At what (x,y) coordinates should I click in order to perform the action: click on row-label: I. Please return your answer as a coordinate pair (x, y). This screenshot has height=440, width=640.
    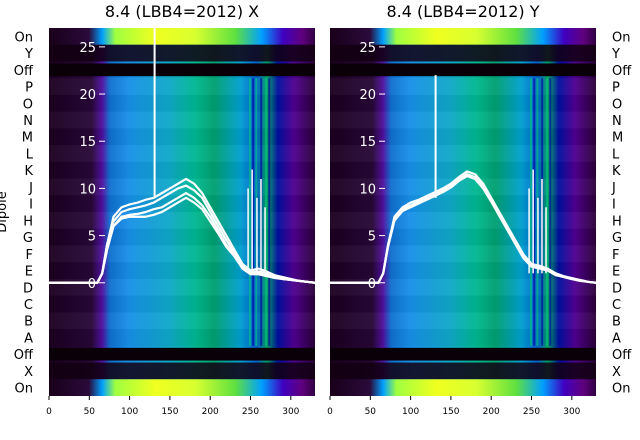
    Looking at the image, I should click on (31, 205).